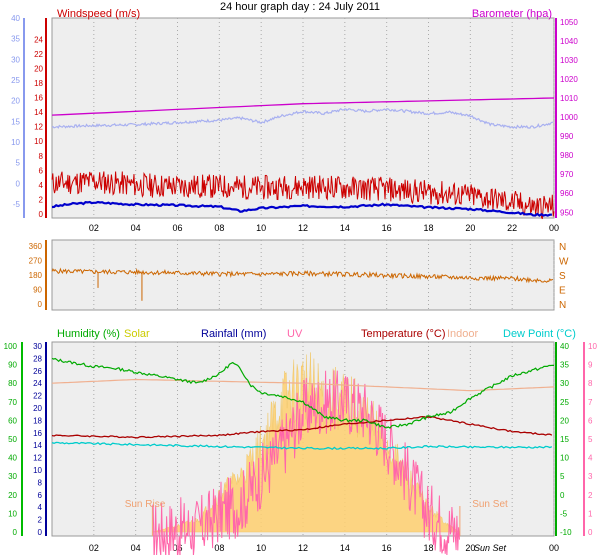 The height and width of the screenshot is (555, 600). I want to click on wind-average-line, so click(301, 208).